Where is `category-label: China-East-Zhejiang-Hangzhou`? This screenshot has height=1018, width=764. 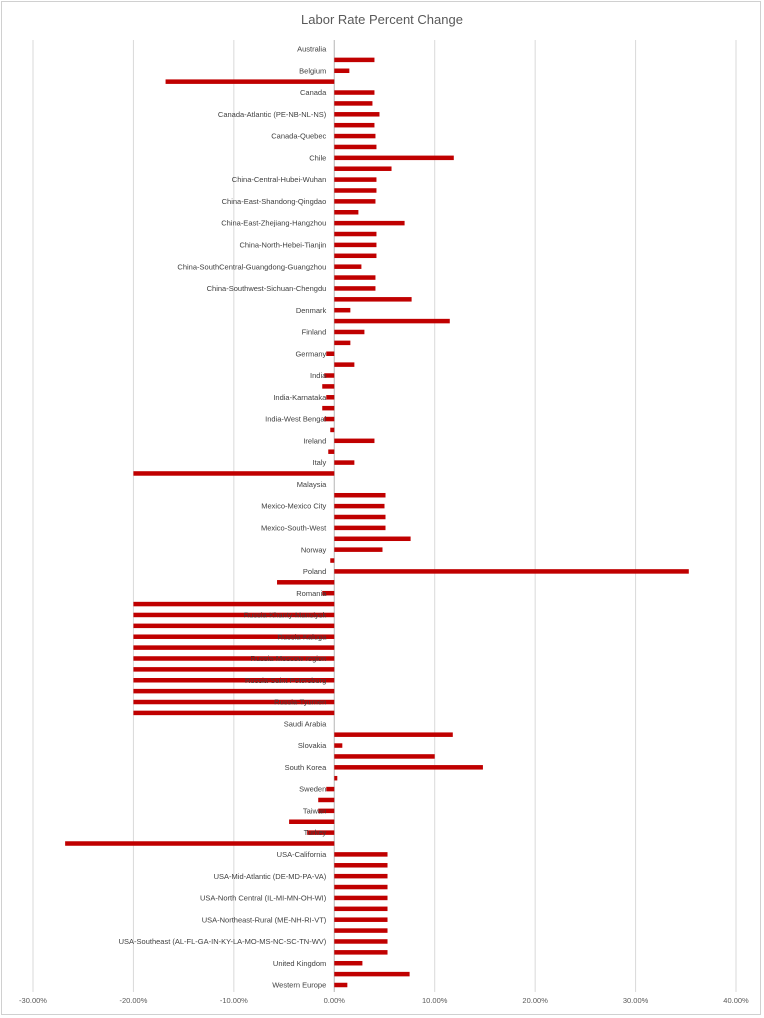
category-label: China-East-Zhejiang-Hangzhou is located at coordinates (273, 223).